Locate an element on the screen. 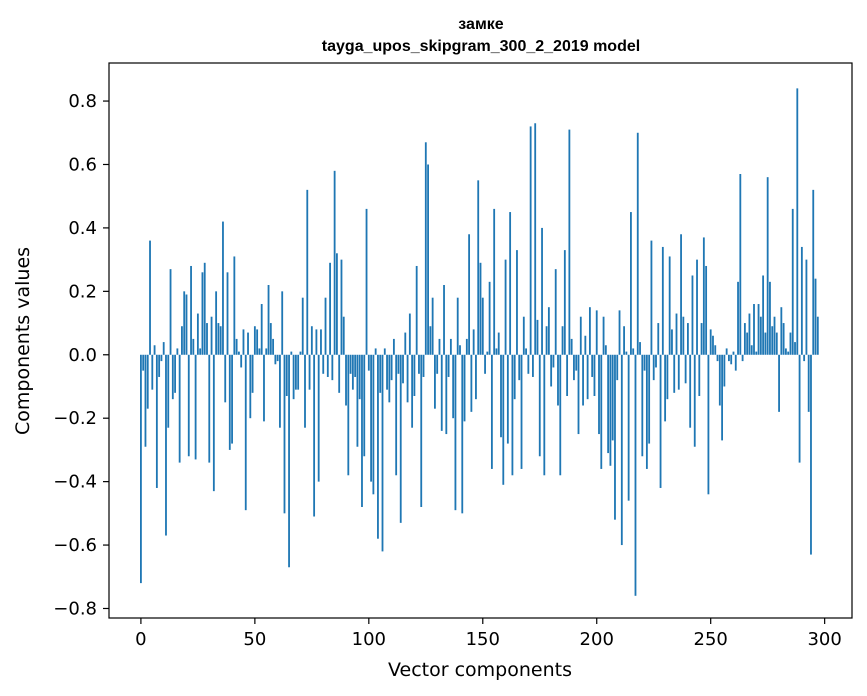 This screenshot has width=867, height=696. x-tick-label: 0 is located at coordinates (140, 639).